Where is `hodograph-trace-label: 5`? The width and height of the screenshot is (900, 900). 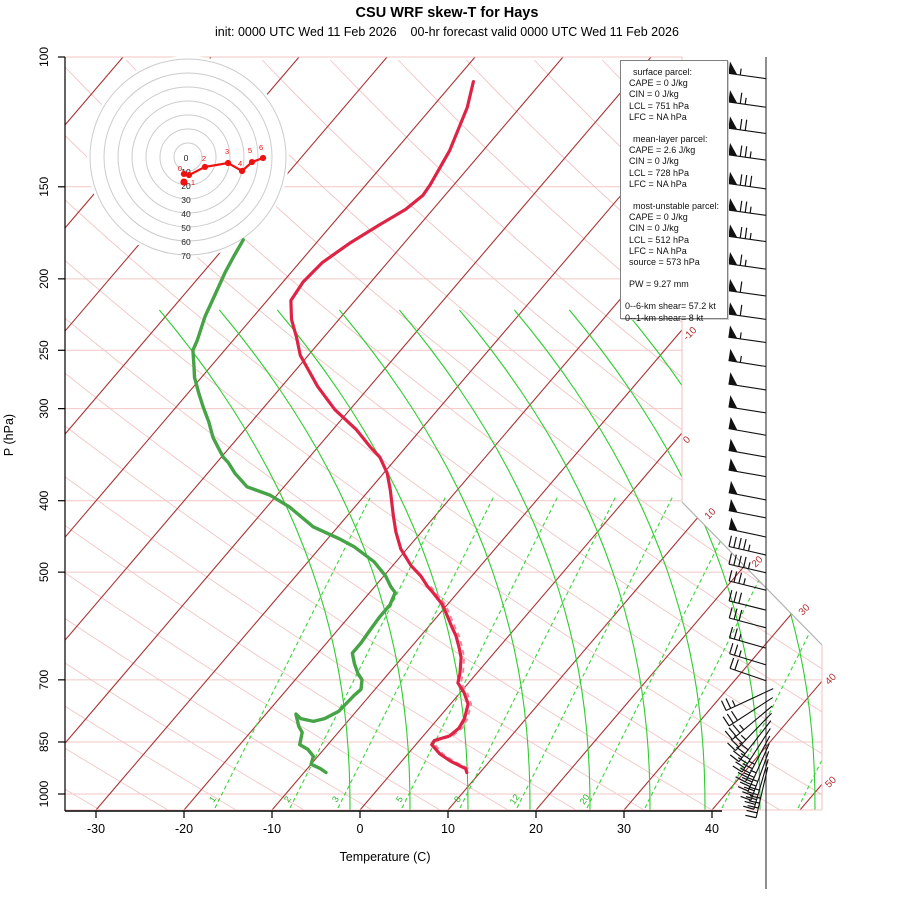 hodograph-trace-label: 5 is located at coordinates (250, 150).